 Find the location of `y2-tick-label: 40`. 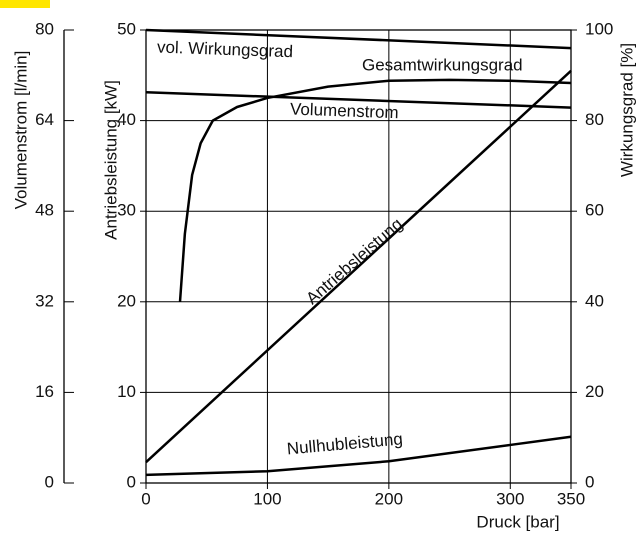

y2-tick-label: 40 is located at coordinates (594, 300).